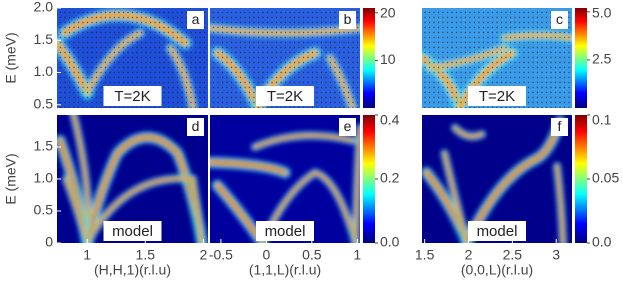  What do you see at coordinates (388, 13) in the screenshot?
I see `colorbar-tick-label: 20` at bounding box center [388, 13].